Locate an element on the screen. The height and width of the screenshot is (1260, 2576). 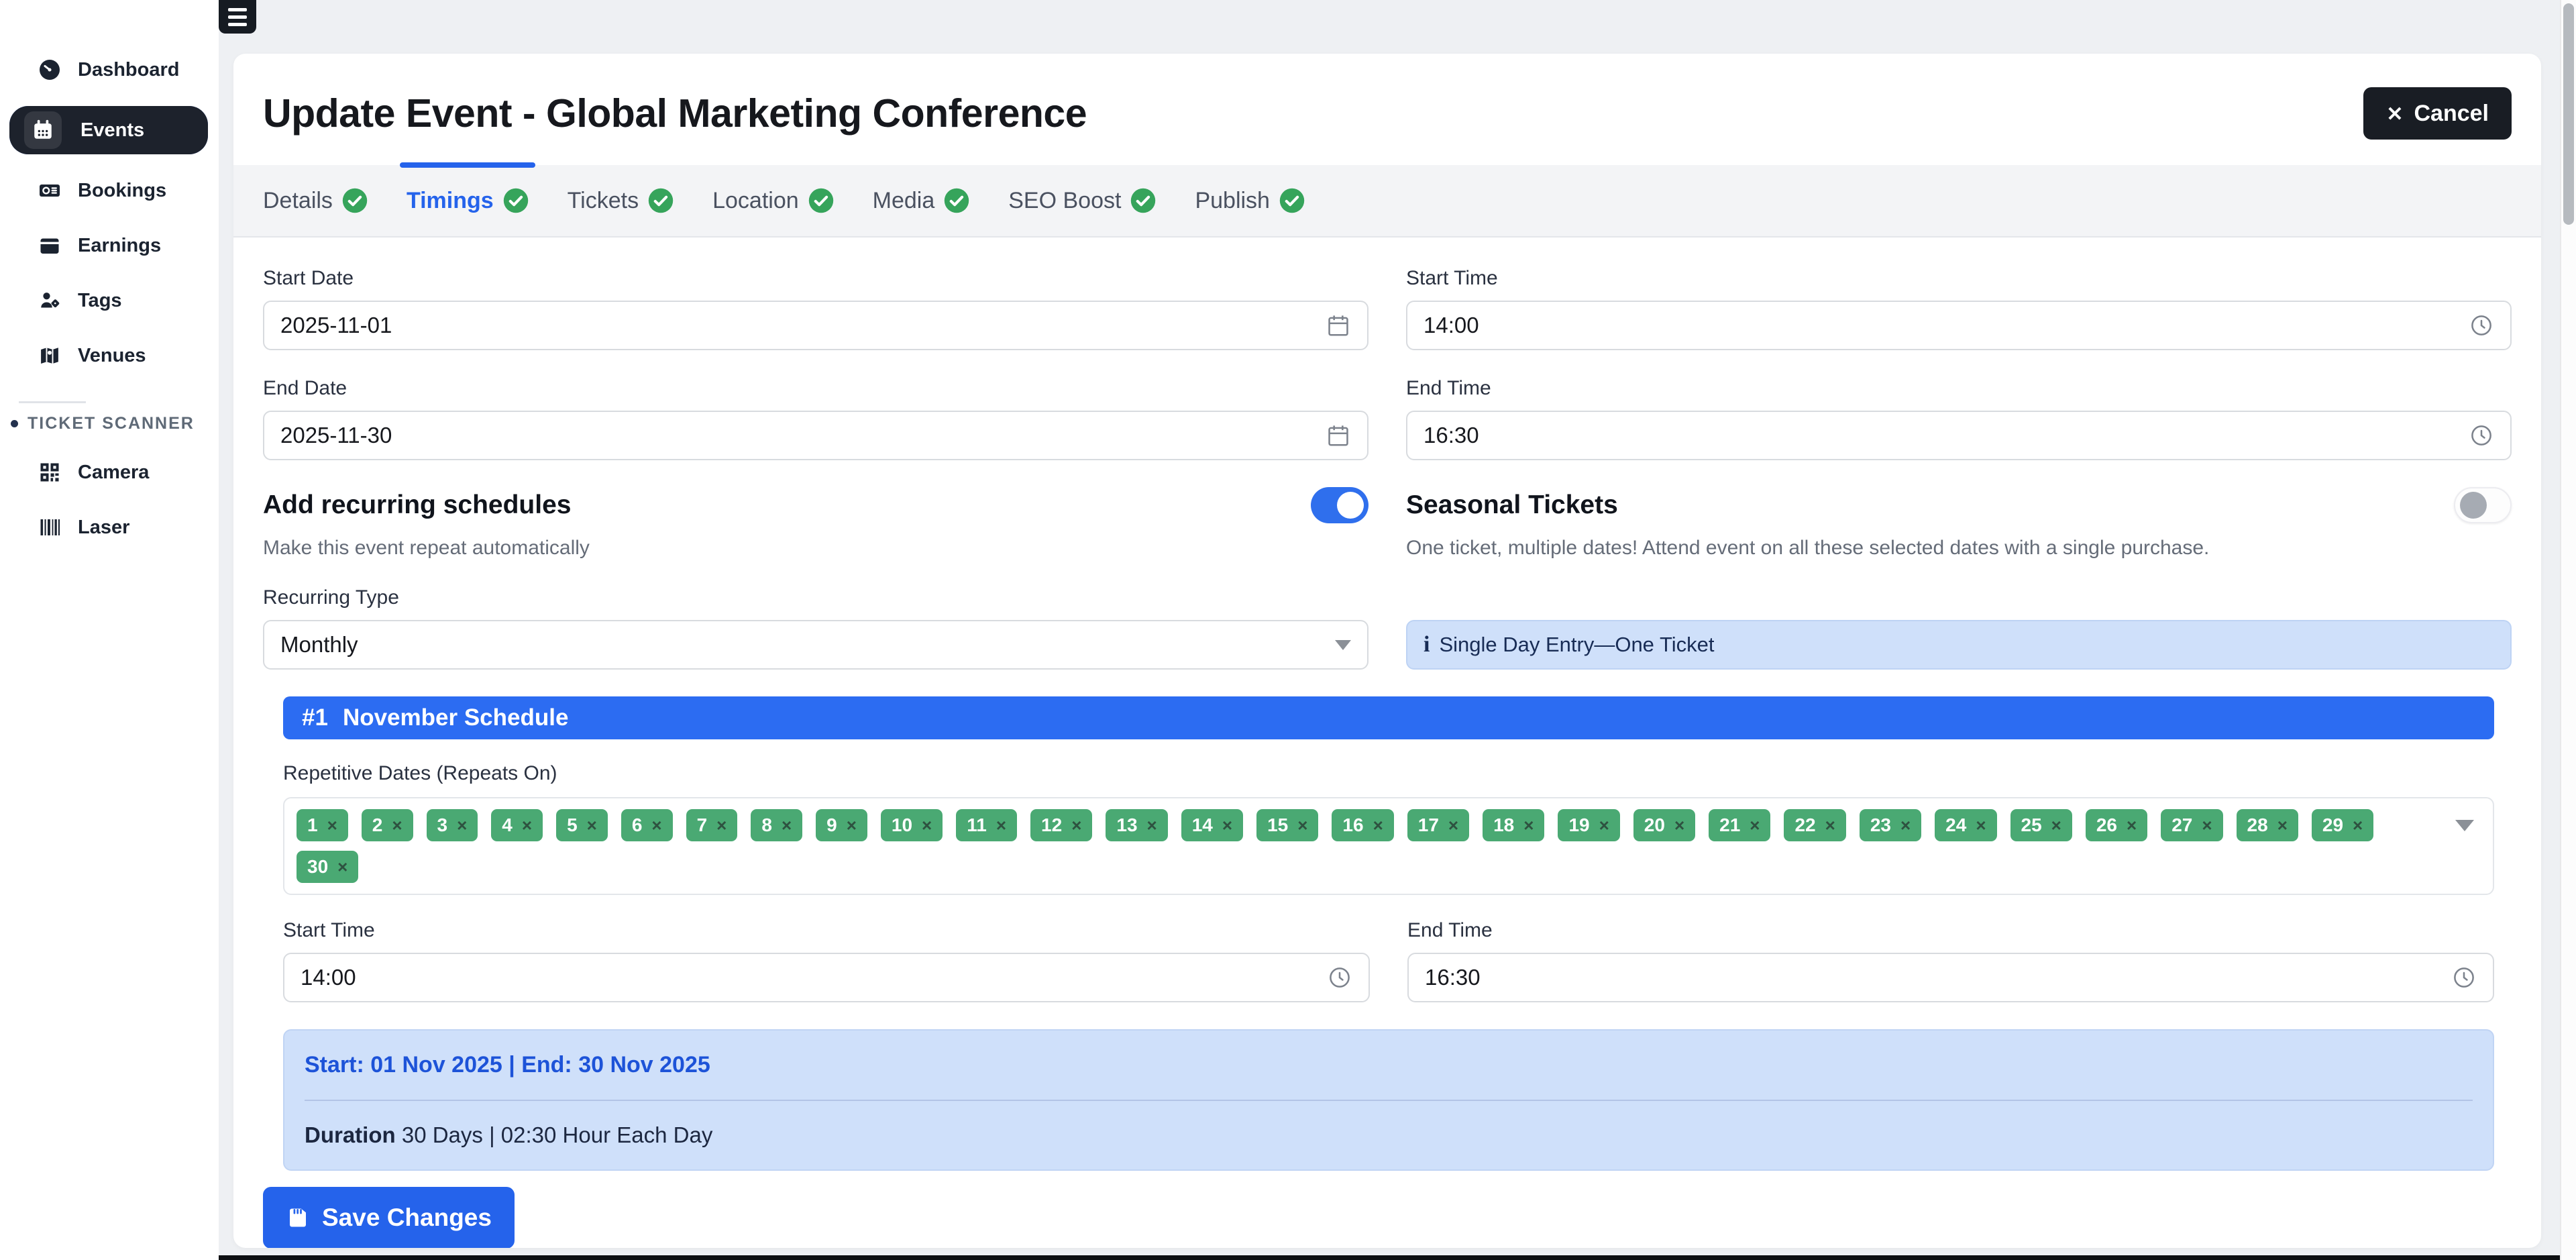
cancel-button: Cancel is located at coordinates (2437, 114).